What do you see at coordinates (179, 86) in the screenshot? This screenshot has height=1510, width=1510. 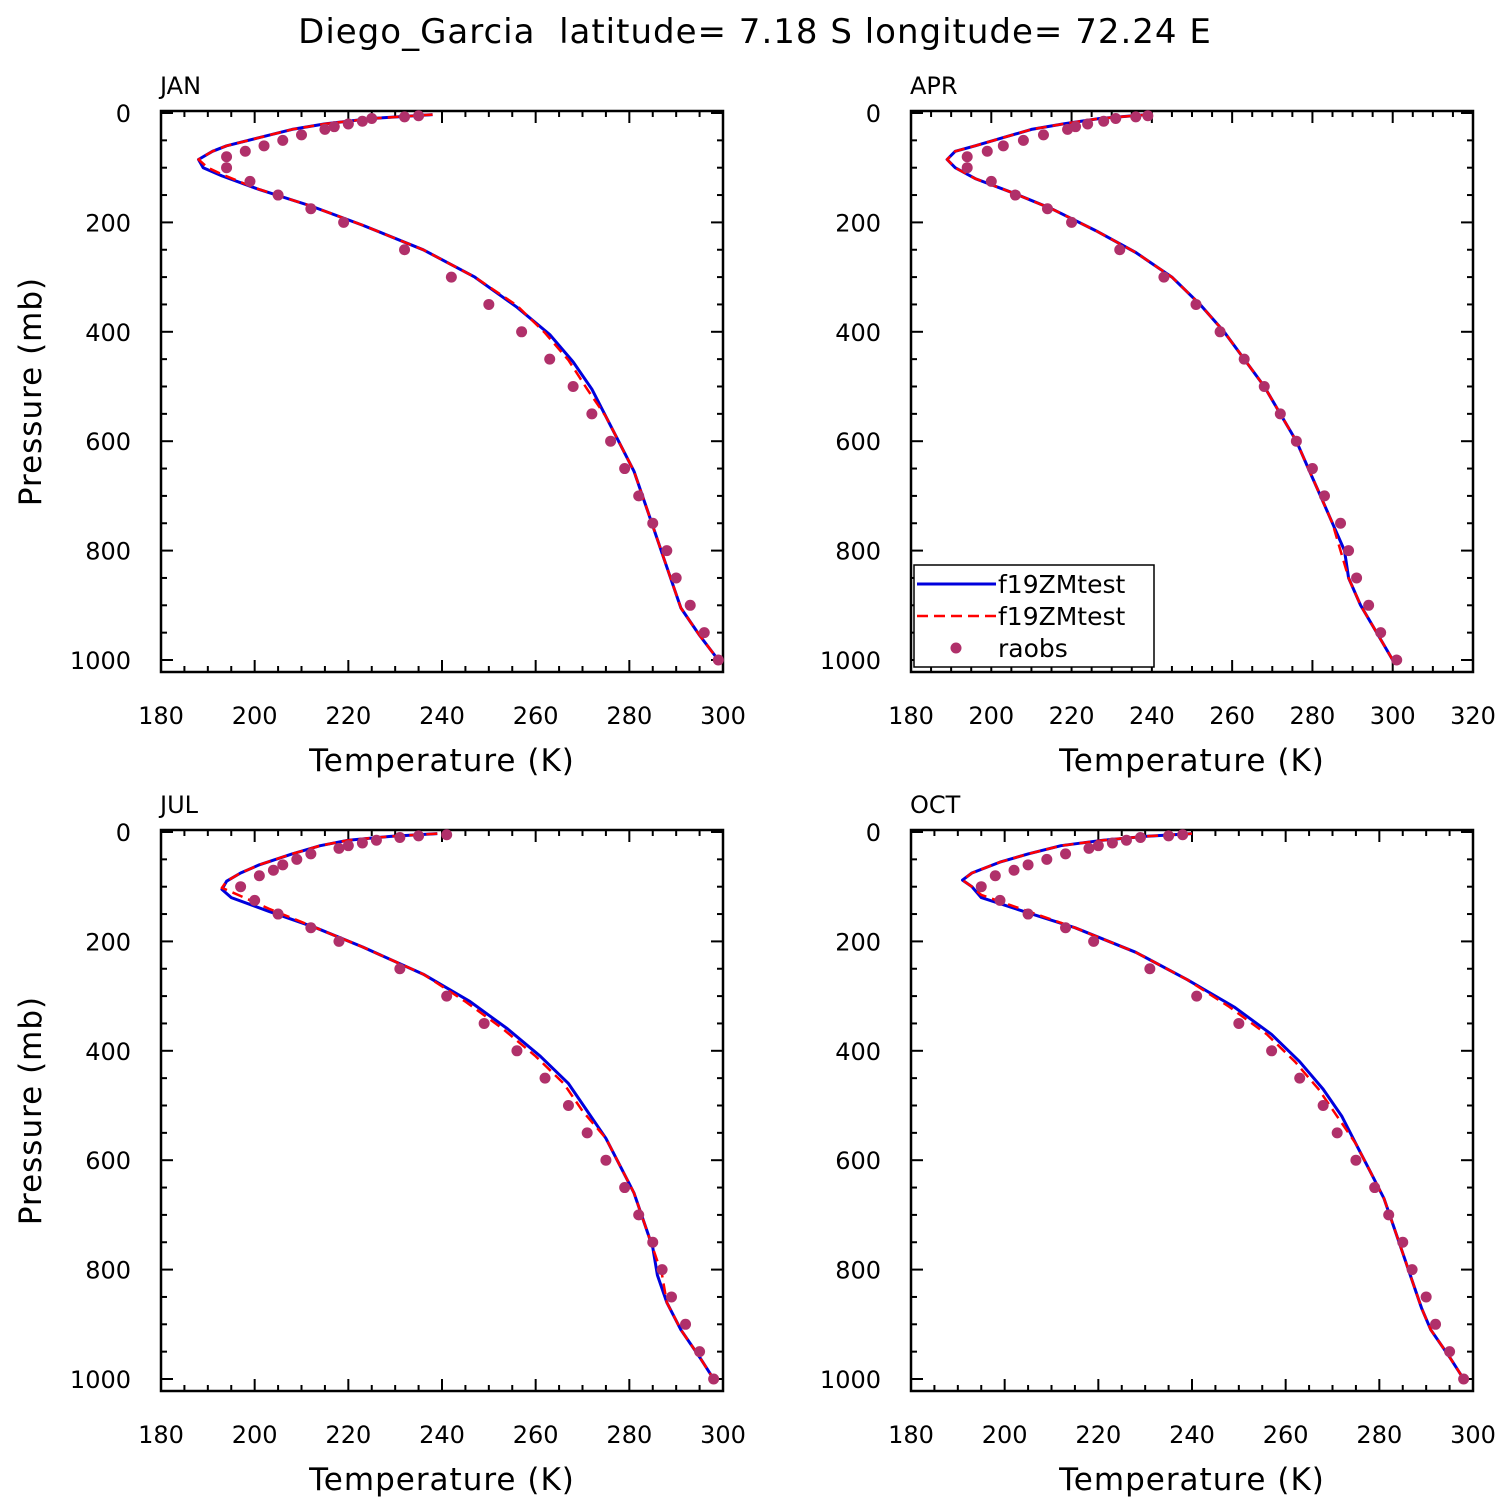 I see `panel-label-jan: JAN` at bounding box center [179, 86].